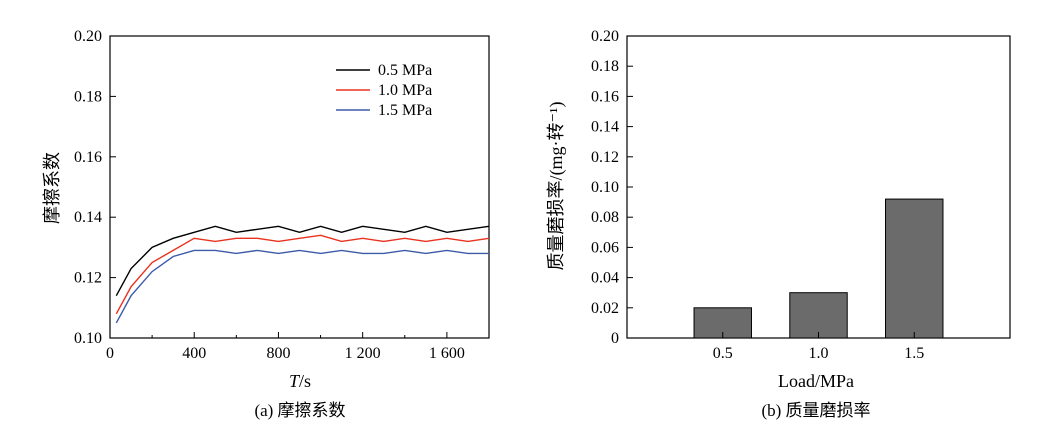  Describe the element at coordinates (88, 217) in the screenshot. I see `y-tick-label-a: 0.14` at that location.